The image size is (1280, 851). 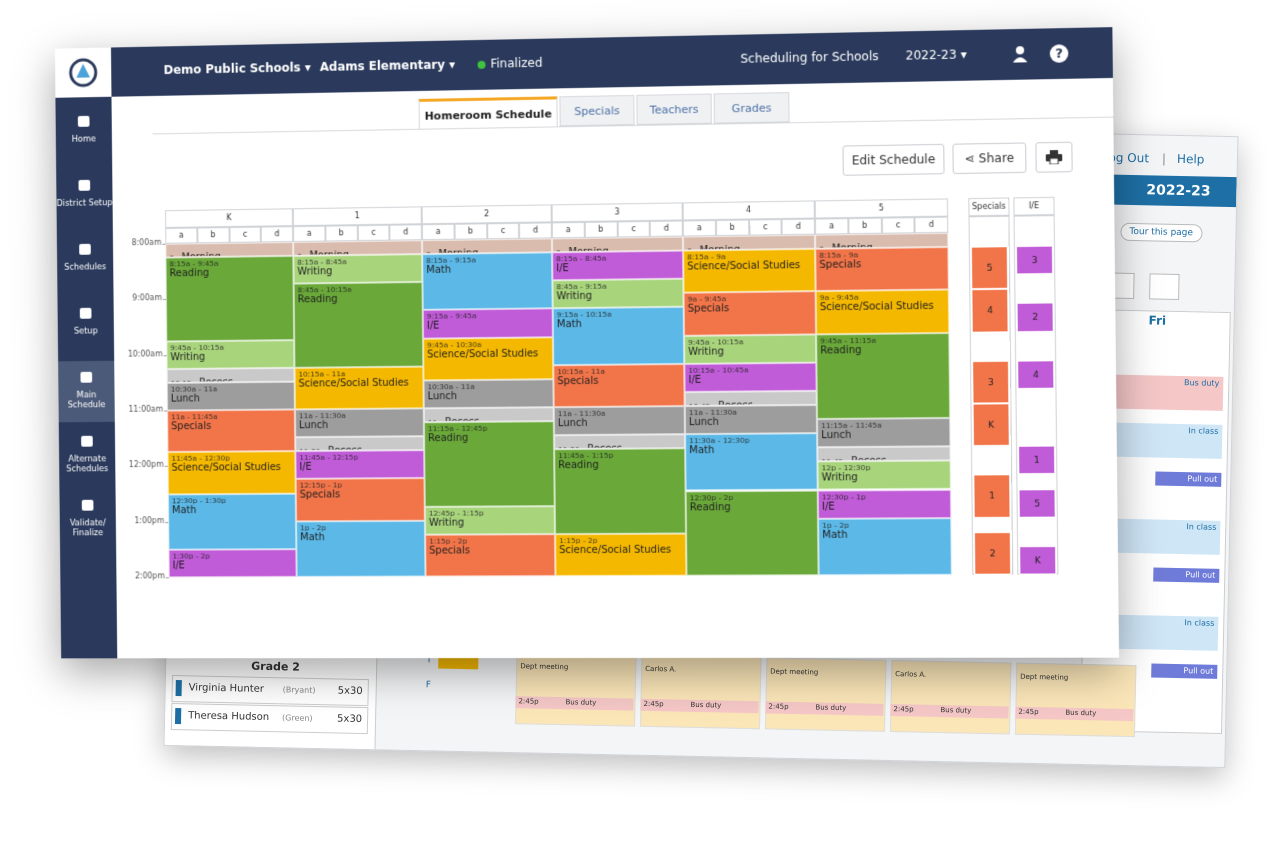 I want to click on block-time: 11:15a - 12:45p, so click(x=457, y=428).